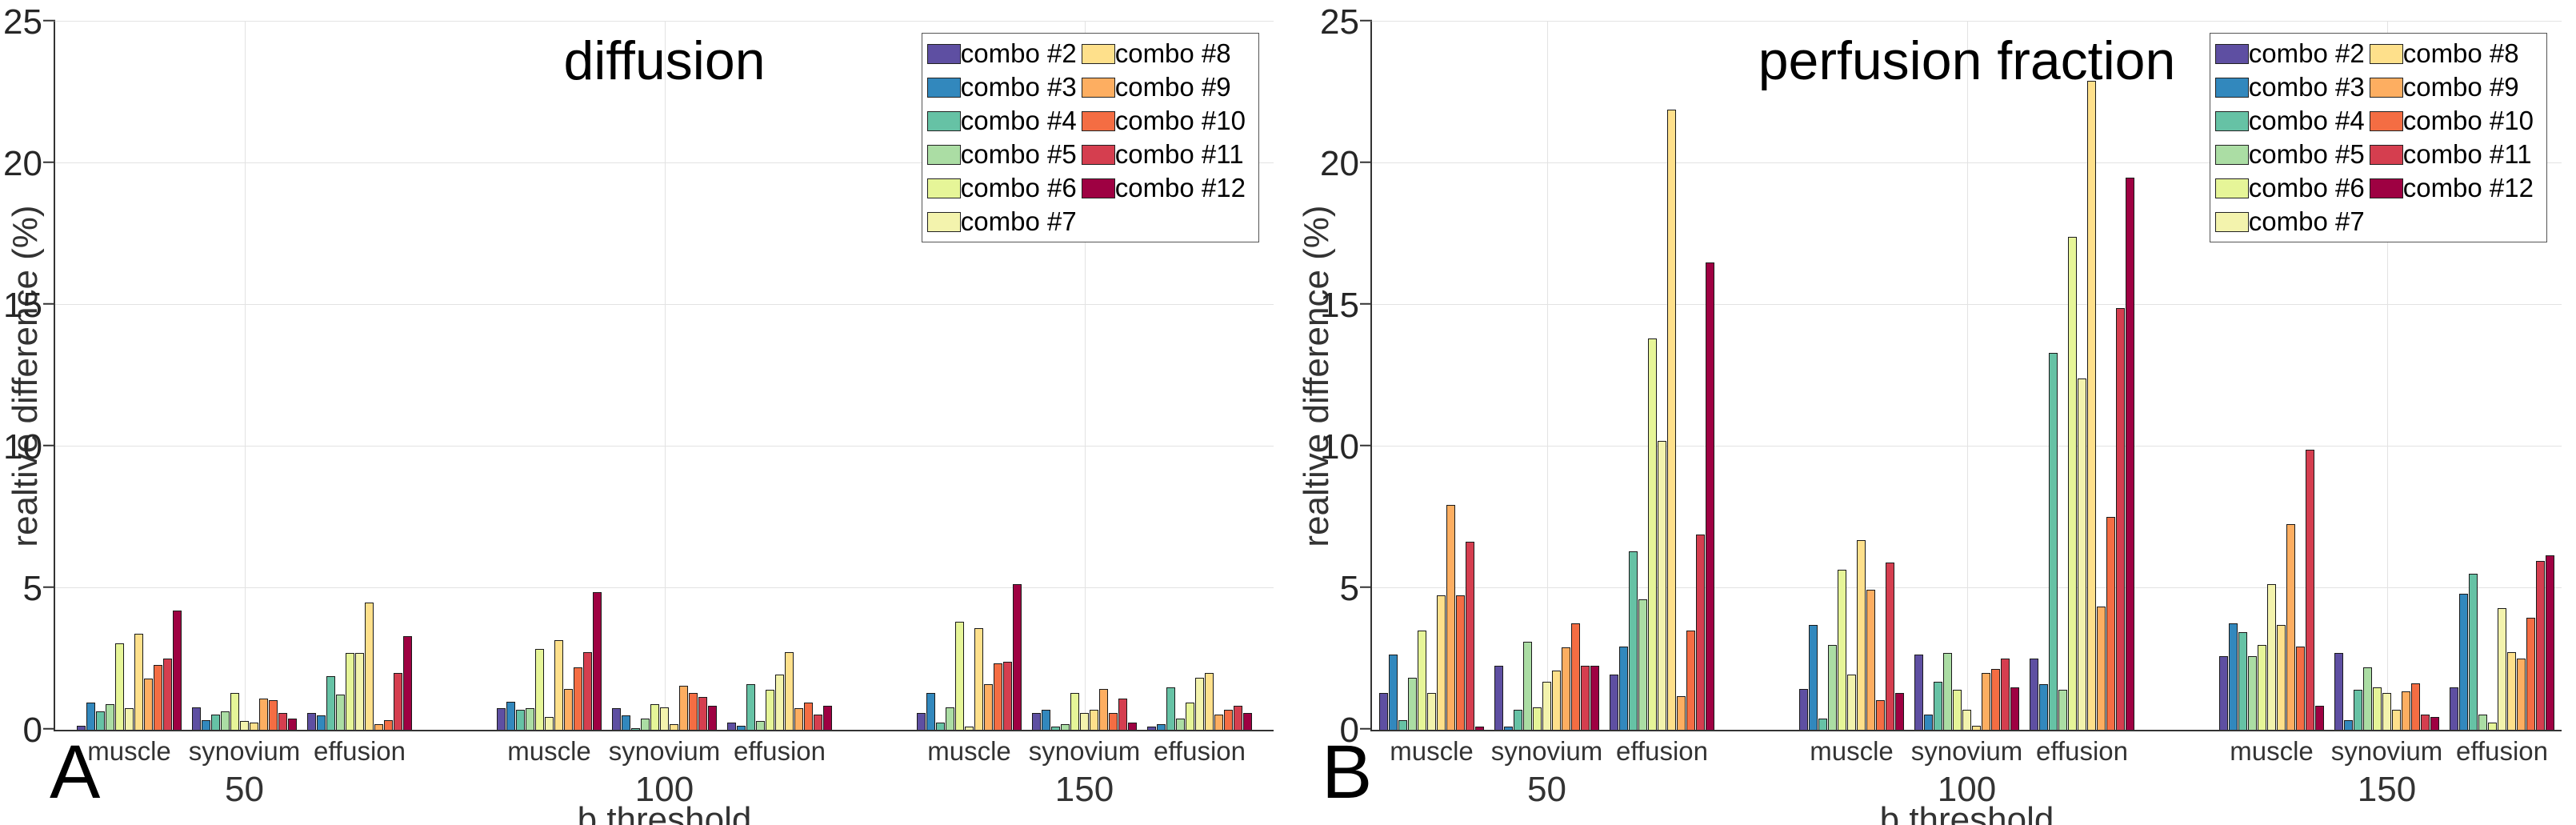  What do you see at coordinates (22, 163) in the screenshot?
I see `y-tick-label-20: 20` at bounding box center [22, 163].